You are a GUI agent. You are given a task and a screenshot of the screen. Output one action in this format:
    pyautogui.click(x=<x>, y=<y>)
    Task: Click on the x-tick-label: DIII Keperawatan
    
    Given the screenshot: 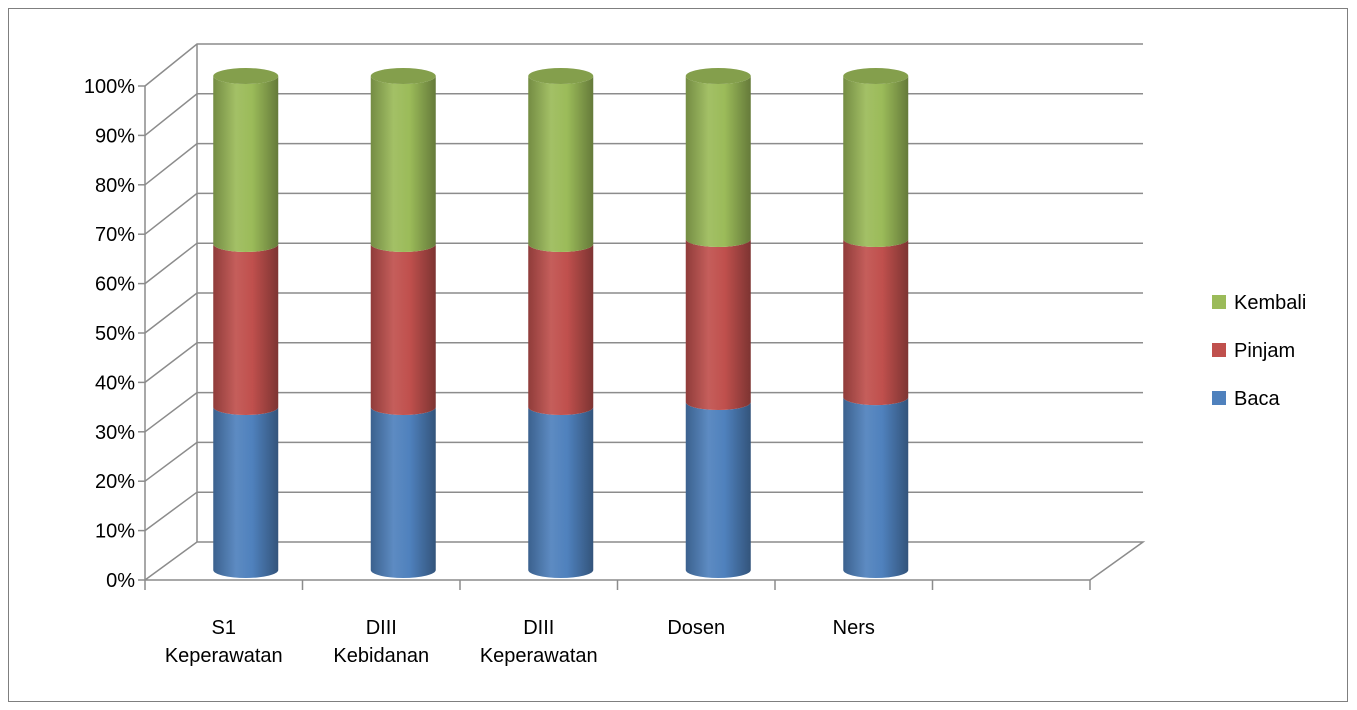 What is the action you would take?
    pyautogui.click(x=539, y=642)
    